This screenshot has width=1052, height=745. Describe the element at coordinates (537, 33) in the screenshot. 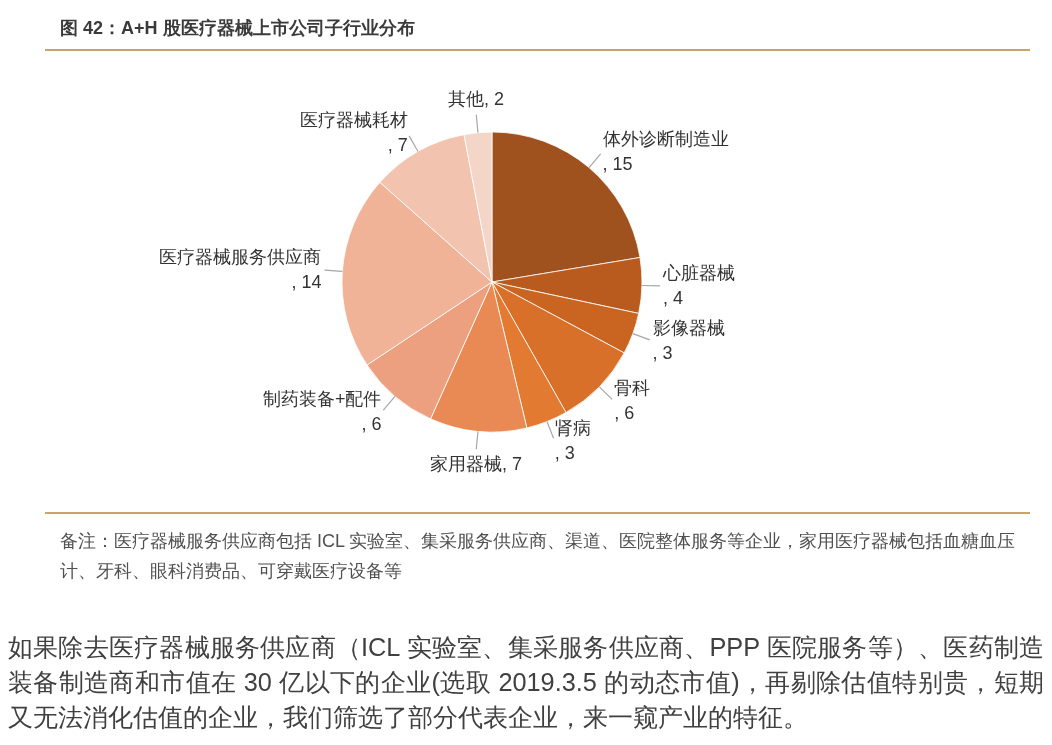

I see `chart-title: 图 42：A+H 股医疗器械上市公司子行业分布` at that location.